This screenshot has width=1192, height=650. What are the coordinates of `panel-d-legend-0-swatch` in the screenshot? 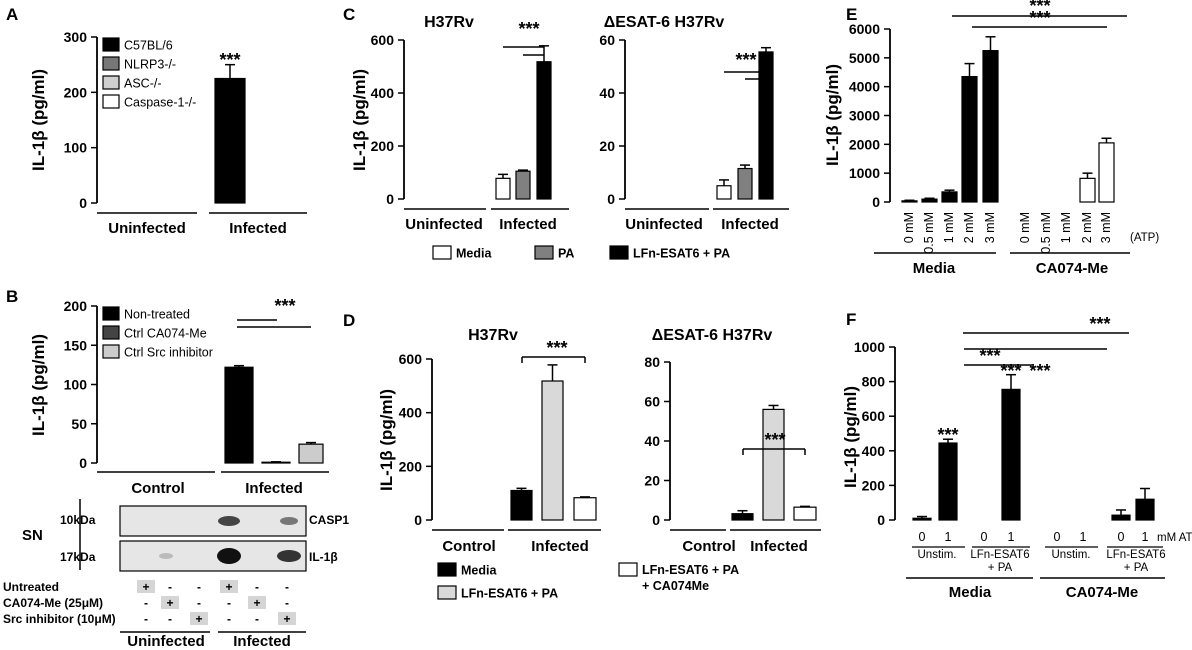 It's located at (447, 569).